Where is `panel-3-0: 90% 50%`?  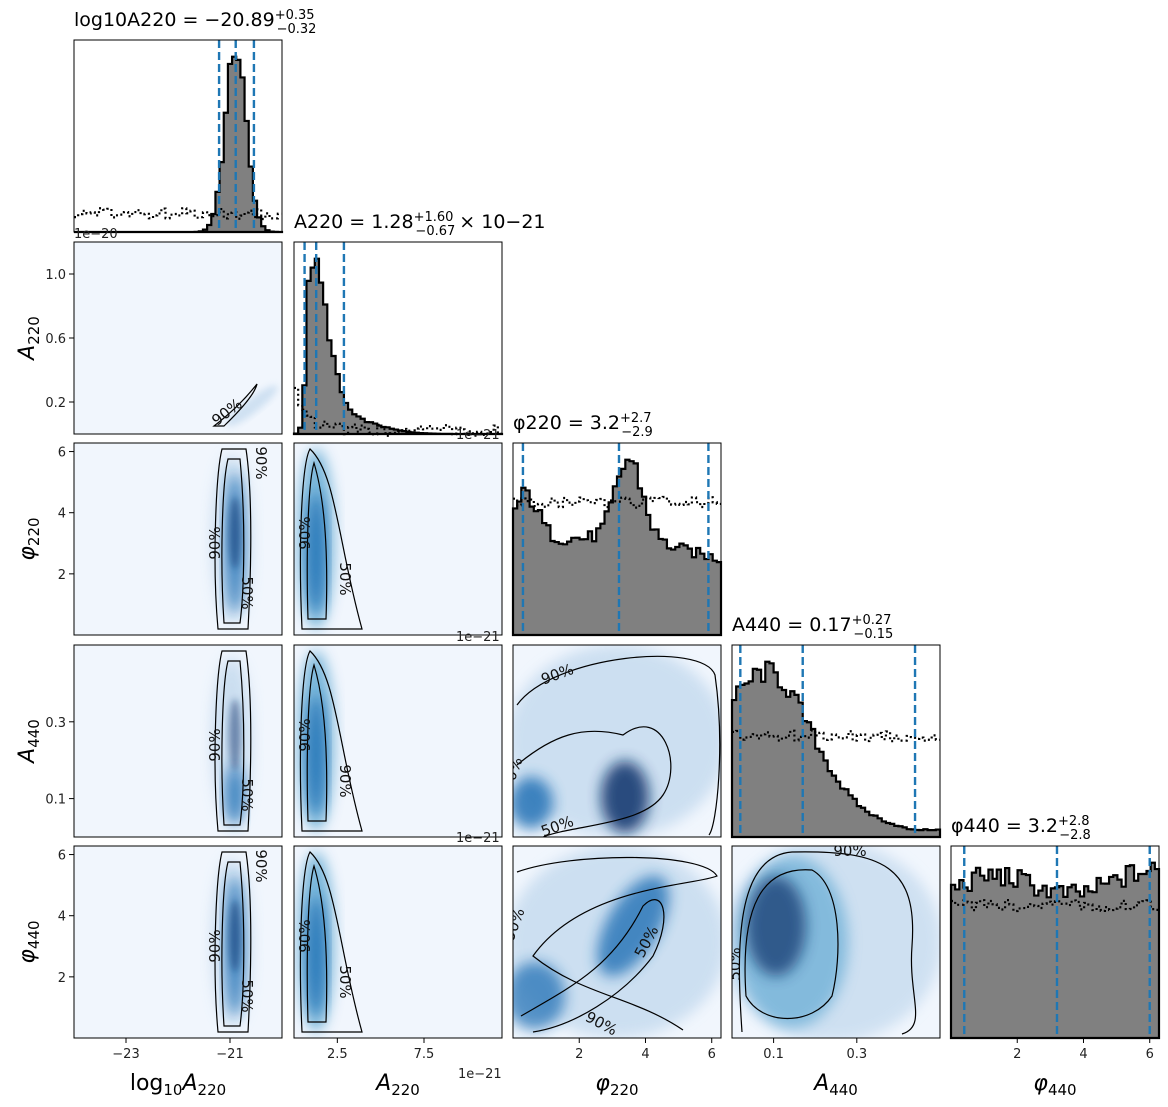 panel-3-0: 90% 50% is located at coordinates (178, 741).